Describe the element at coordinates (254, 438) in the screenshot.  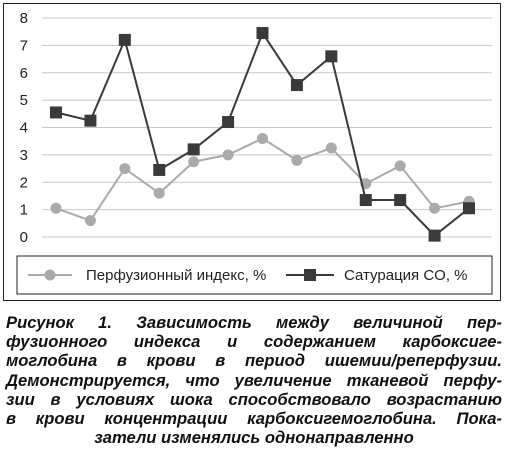
I see `caption-line: затели изменялись однонаправленно` at that location.